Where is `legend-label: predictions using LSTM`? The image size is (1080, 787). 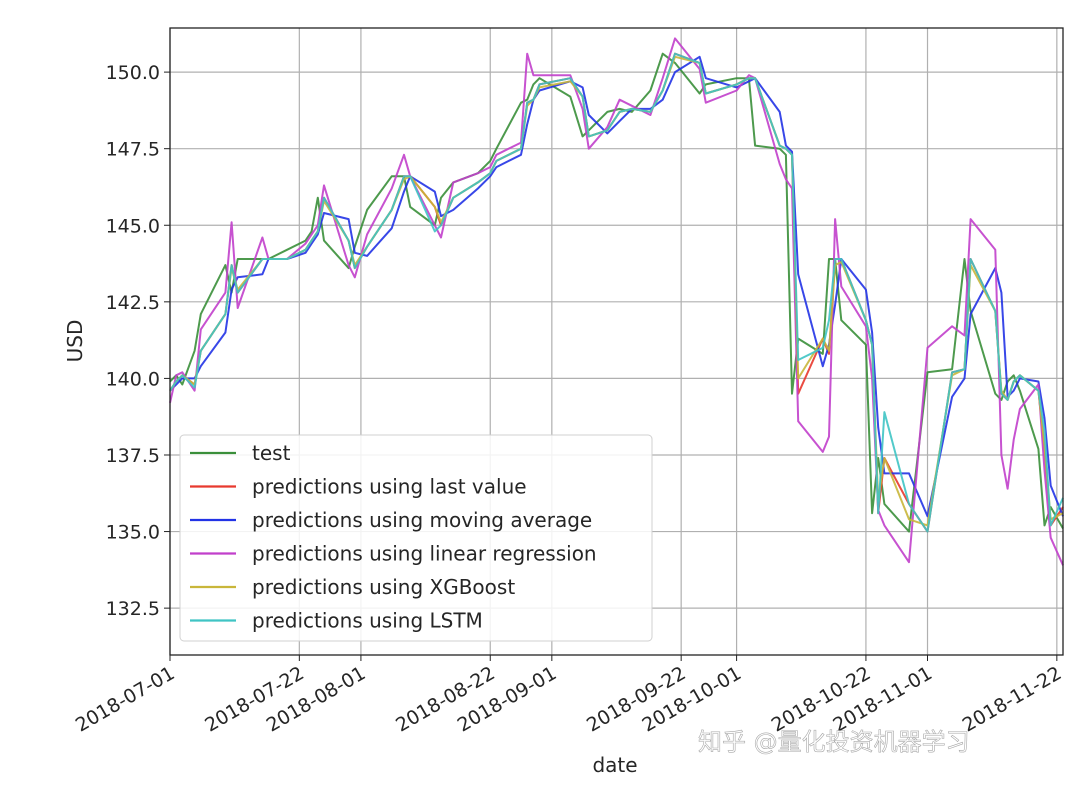
legend-label: predictions using LSTM is located at coordinates (367, 621).